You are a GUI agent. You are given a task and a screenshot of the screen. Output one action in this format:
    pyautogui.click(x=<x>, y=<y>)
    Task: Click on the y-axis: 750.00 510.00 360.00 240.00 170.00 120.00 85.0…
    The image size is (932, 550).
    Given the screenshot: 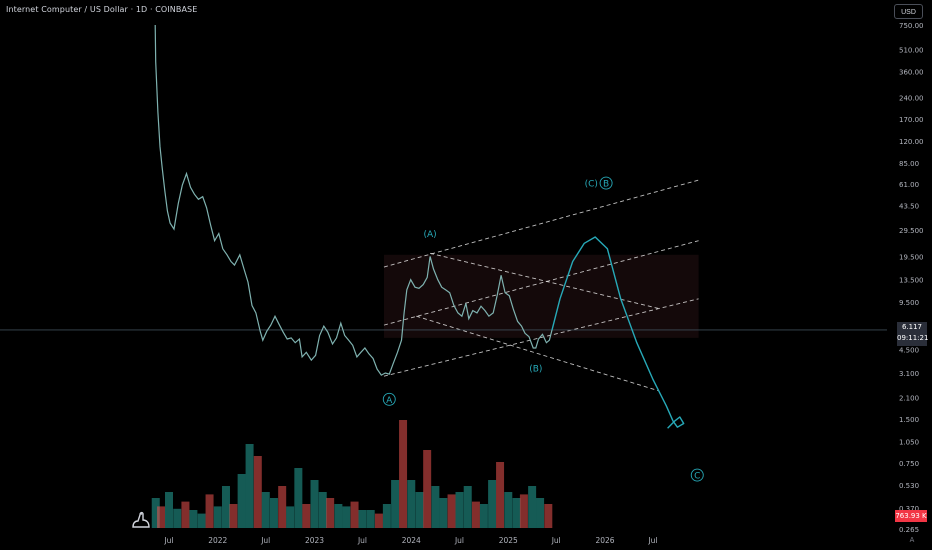 What is the action you would take?
    pyautogui.click(x=911, y=278)
    